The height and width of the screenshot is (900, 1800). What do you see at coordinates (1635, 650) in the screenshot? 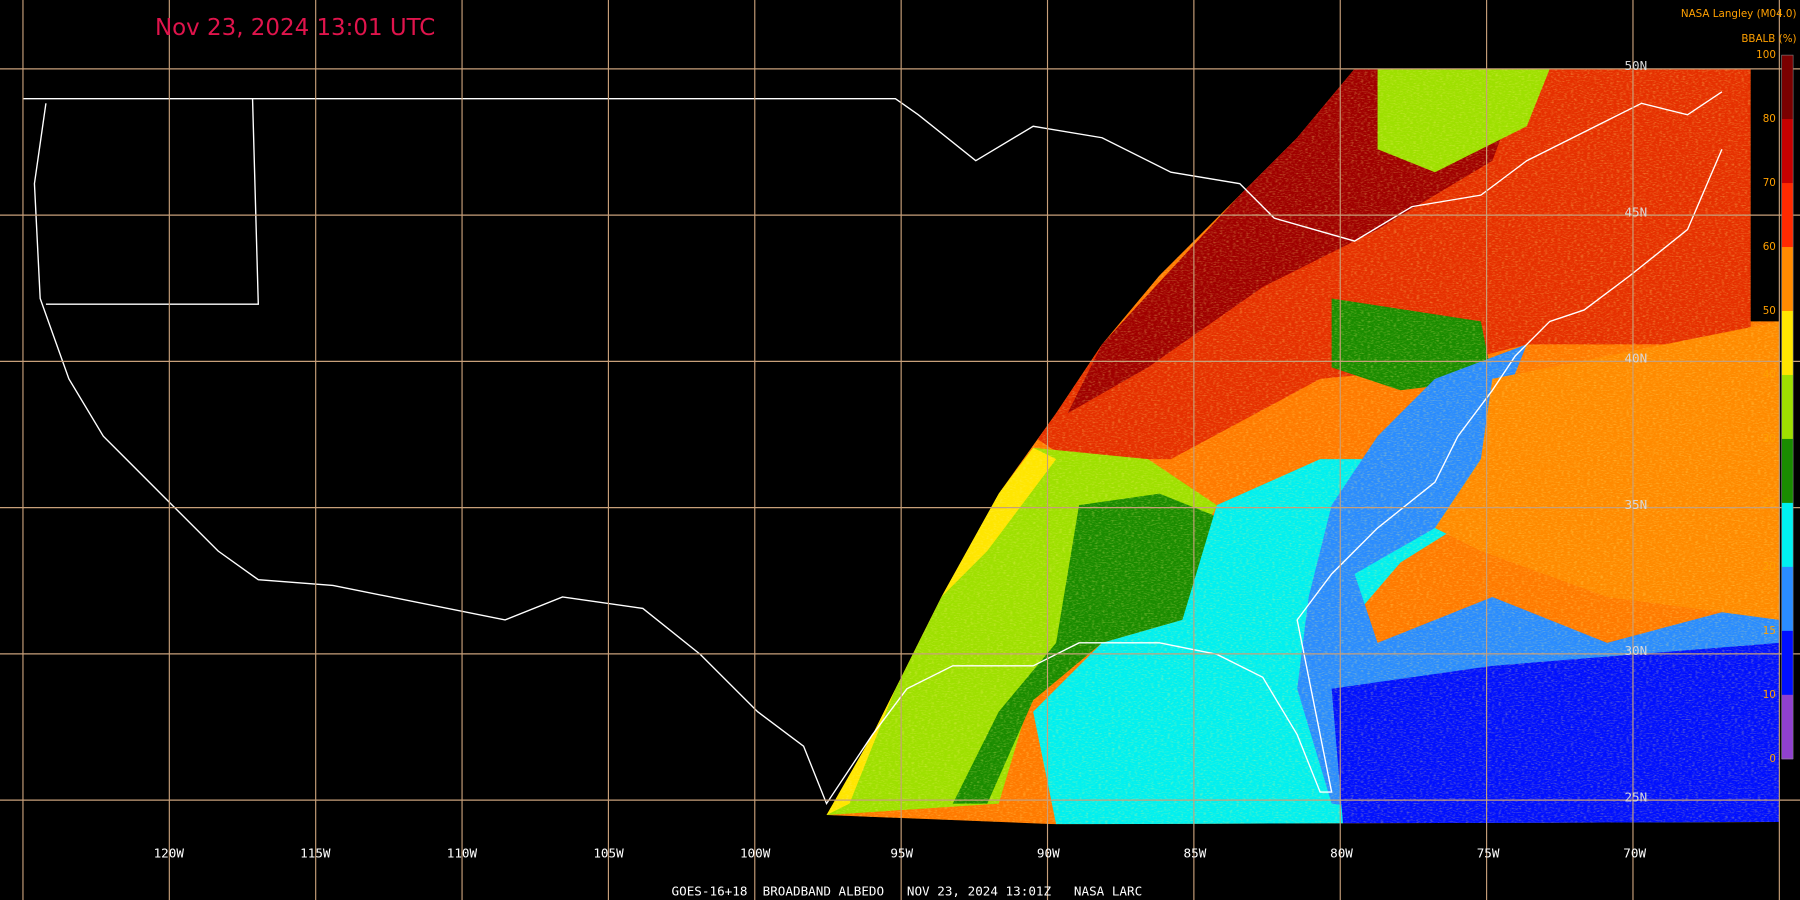
I see `latitude-label: 30N` at bounding box center [1635, 650].